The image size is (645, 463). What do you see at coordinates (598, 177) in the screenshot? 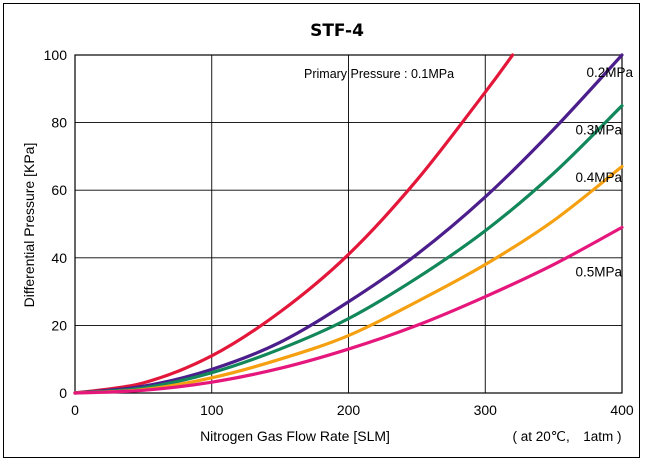
I see `series-label-04mpa: 0.4MPa` at bounding box center [598, 177].